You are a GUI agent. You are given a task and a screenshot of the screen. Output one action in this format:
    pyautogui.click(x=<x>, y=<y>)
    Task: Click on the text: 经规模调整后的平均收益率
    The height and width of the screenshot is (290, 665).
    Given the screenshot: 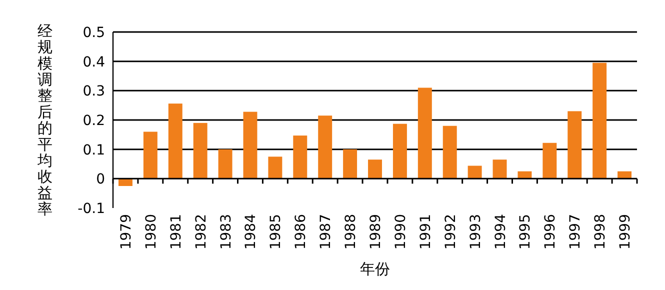 What is the action you would take?
    pyautogui.click(x=45, y=120)
    